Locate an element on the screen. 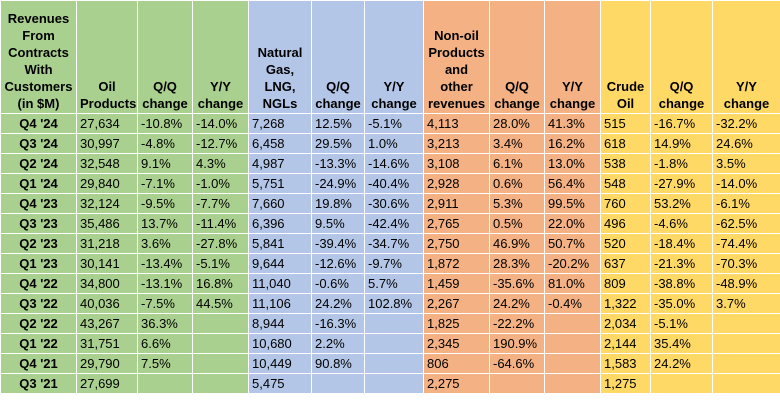 The width and height of the screenshot is (780, 408). header-oil-products: Oil Products is located at coordinates (107, 57).